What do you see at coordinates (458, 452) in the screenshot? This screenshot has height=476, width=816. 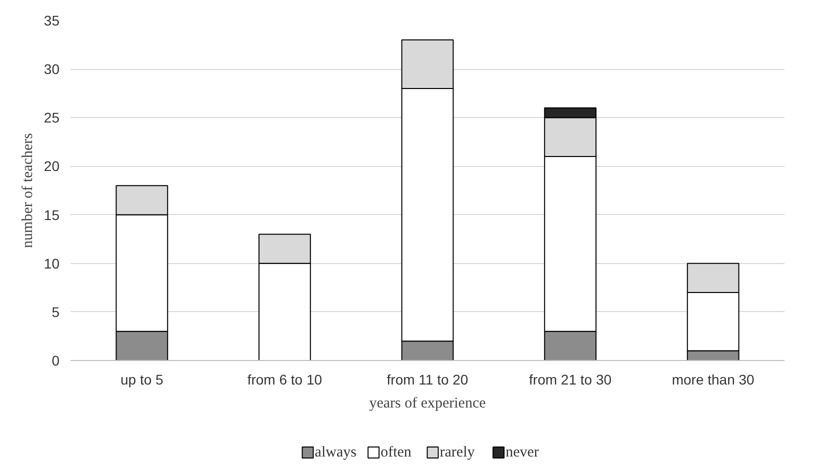 I see `legend-label: rarely` at bounding box center [458, 452].